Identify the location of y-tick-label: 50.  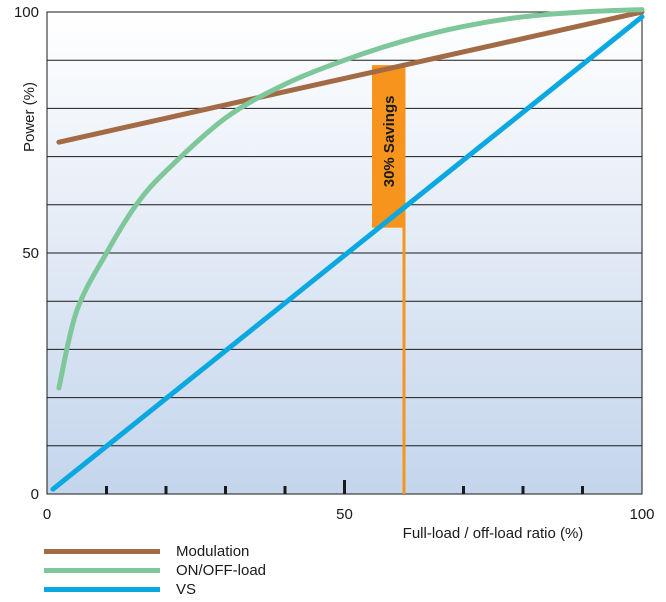
(30, 253).